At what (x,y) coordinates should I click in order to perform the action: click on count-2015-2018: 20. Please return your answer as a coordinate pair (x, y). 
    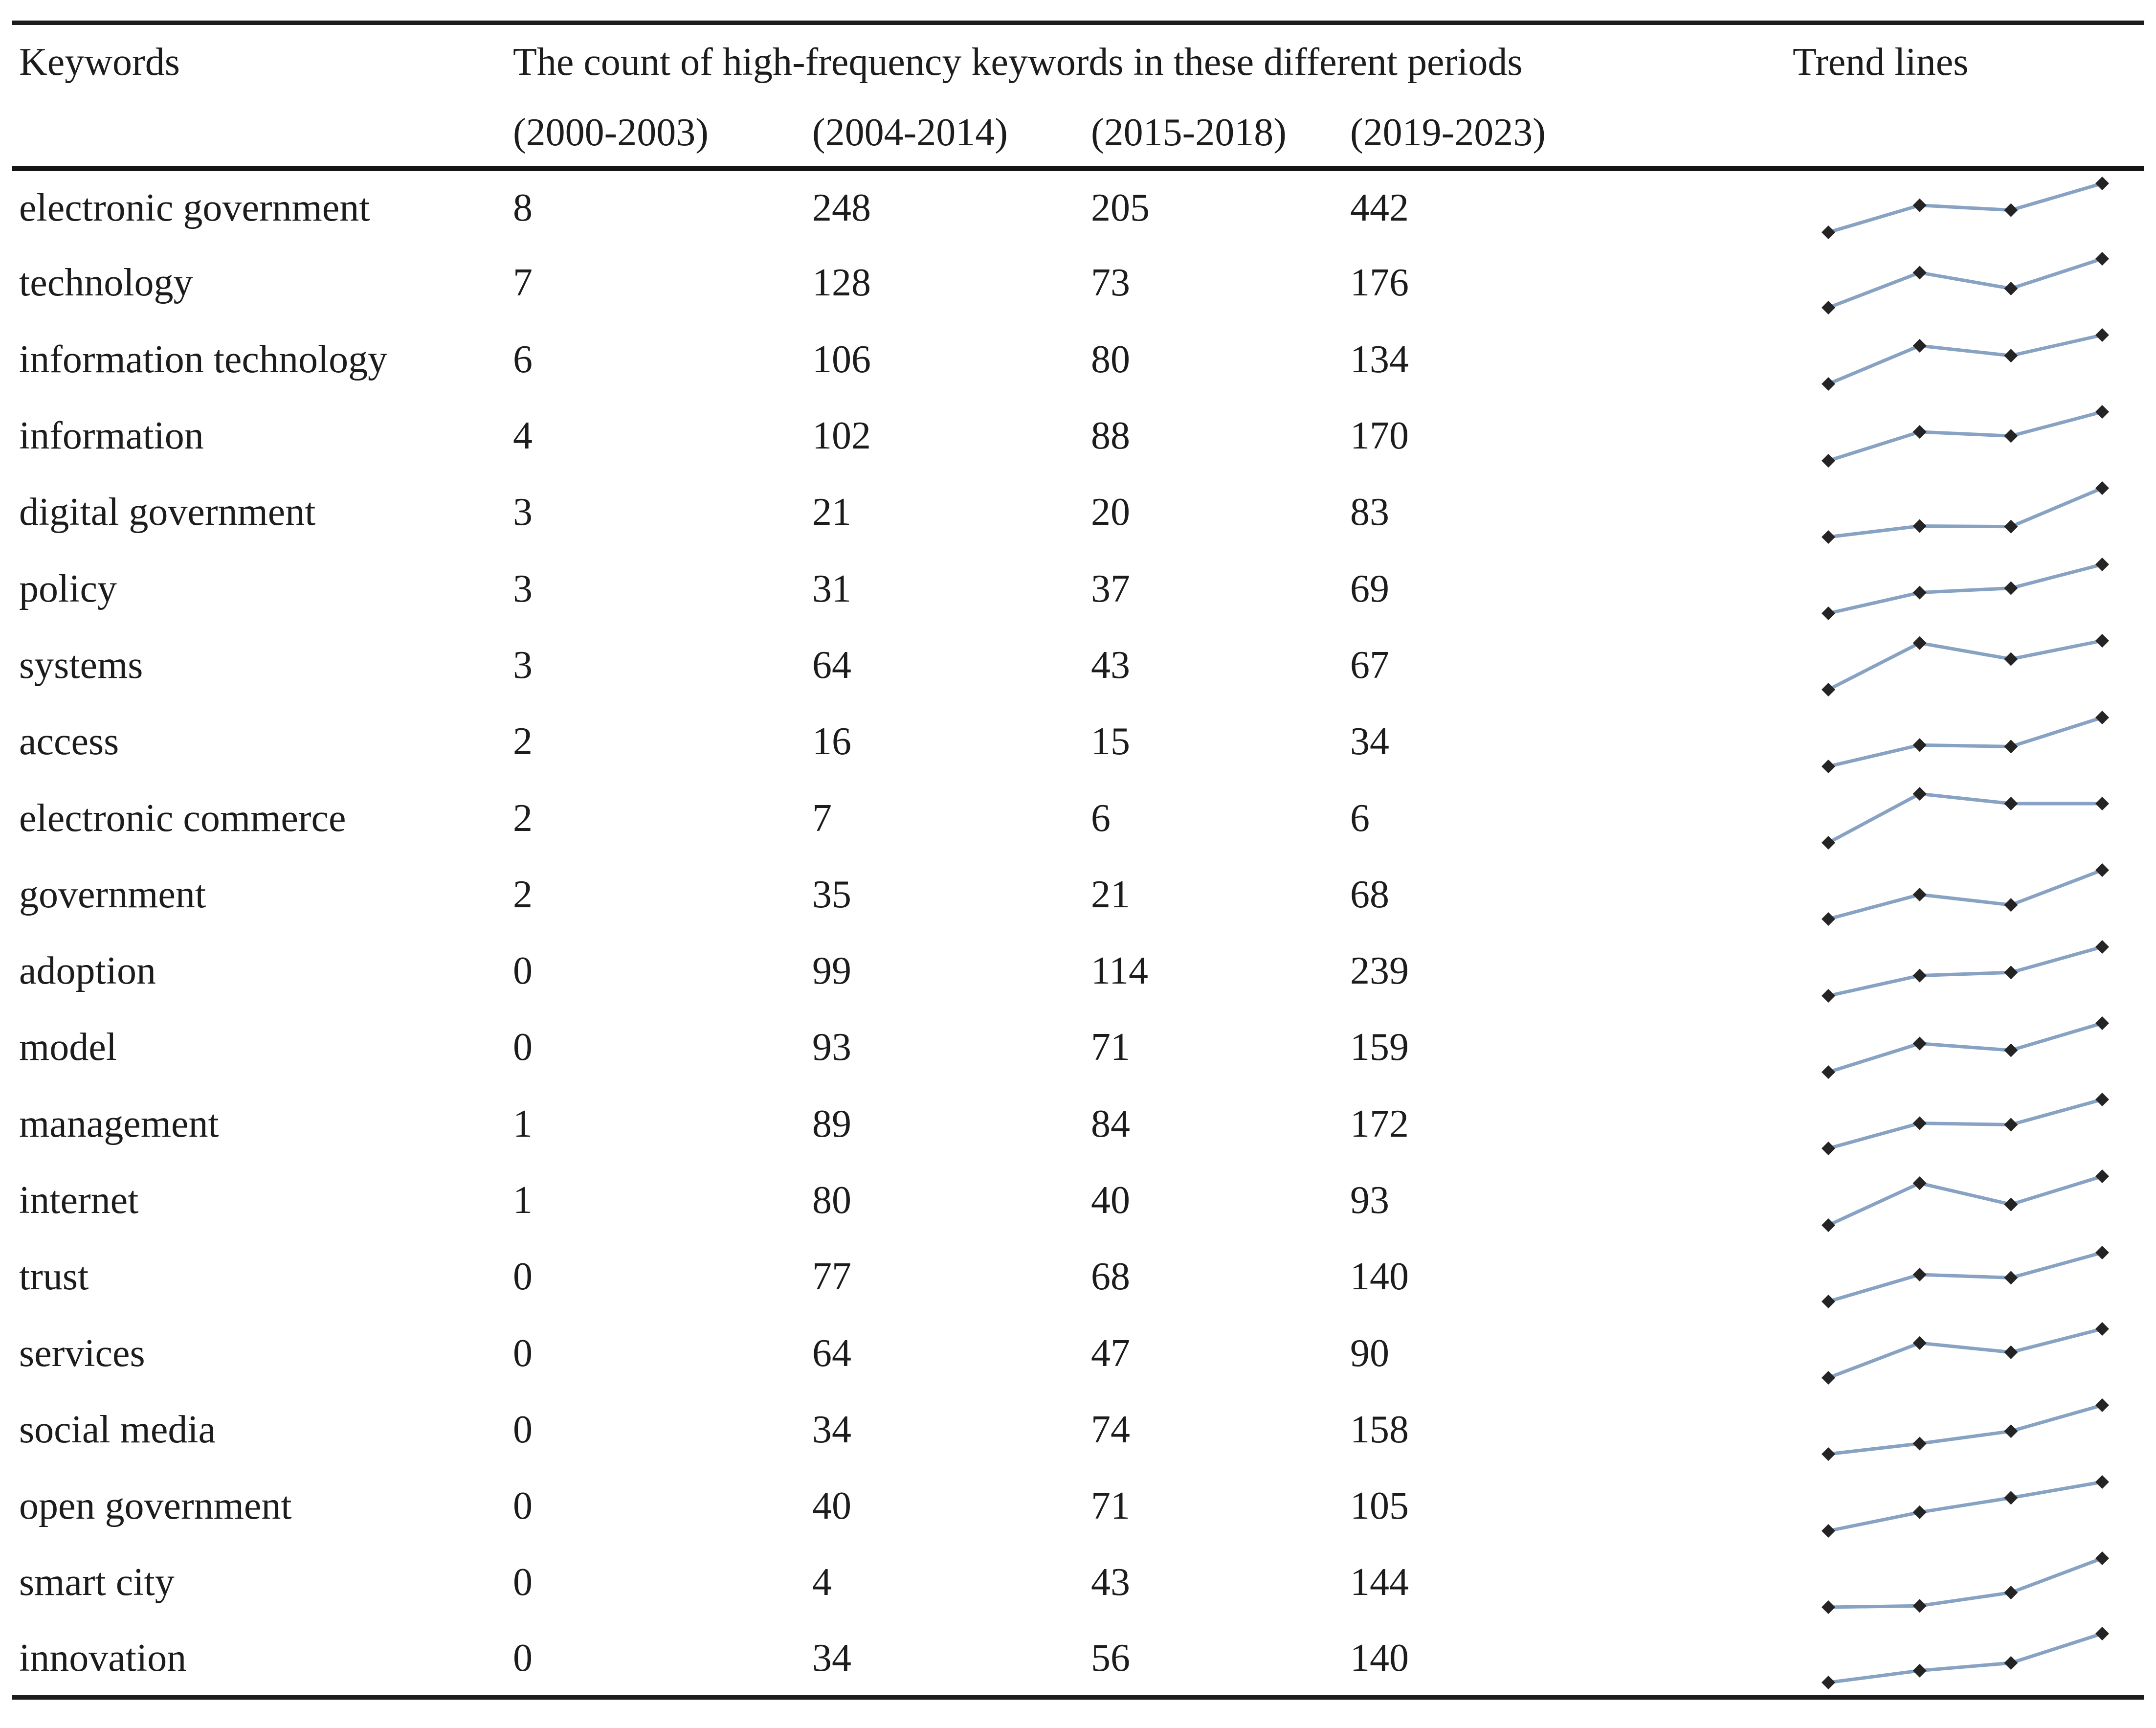
    Looking at the image, I should click on (1110, 512).